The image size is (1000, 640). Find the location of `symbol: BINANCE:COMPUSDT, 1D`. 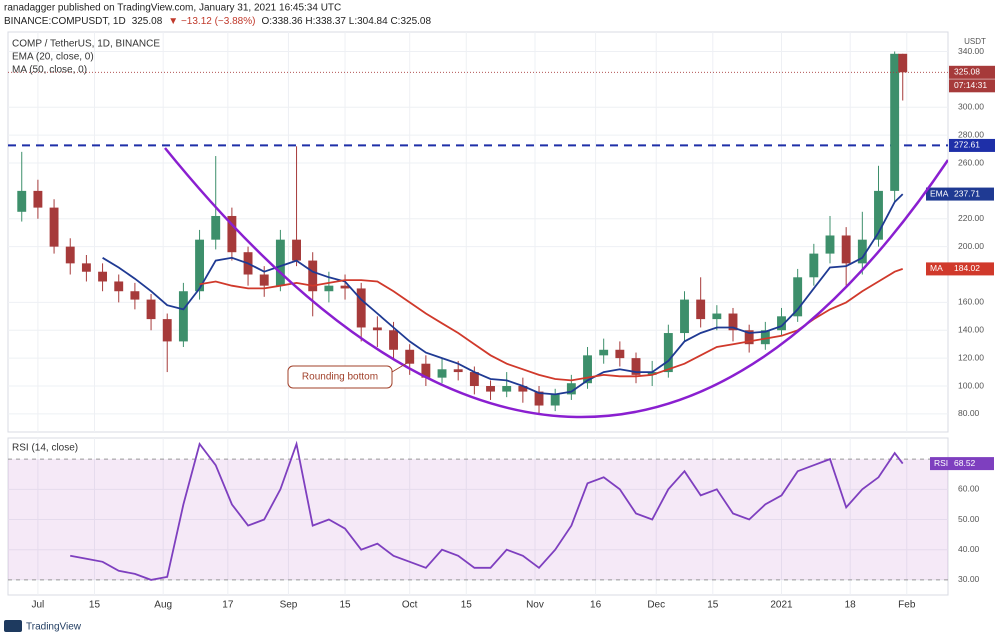

symbol: BINANCE:COMPUSDT, 1D is located at coordinates (65, 21).